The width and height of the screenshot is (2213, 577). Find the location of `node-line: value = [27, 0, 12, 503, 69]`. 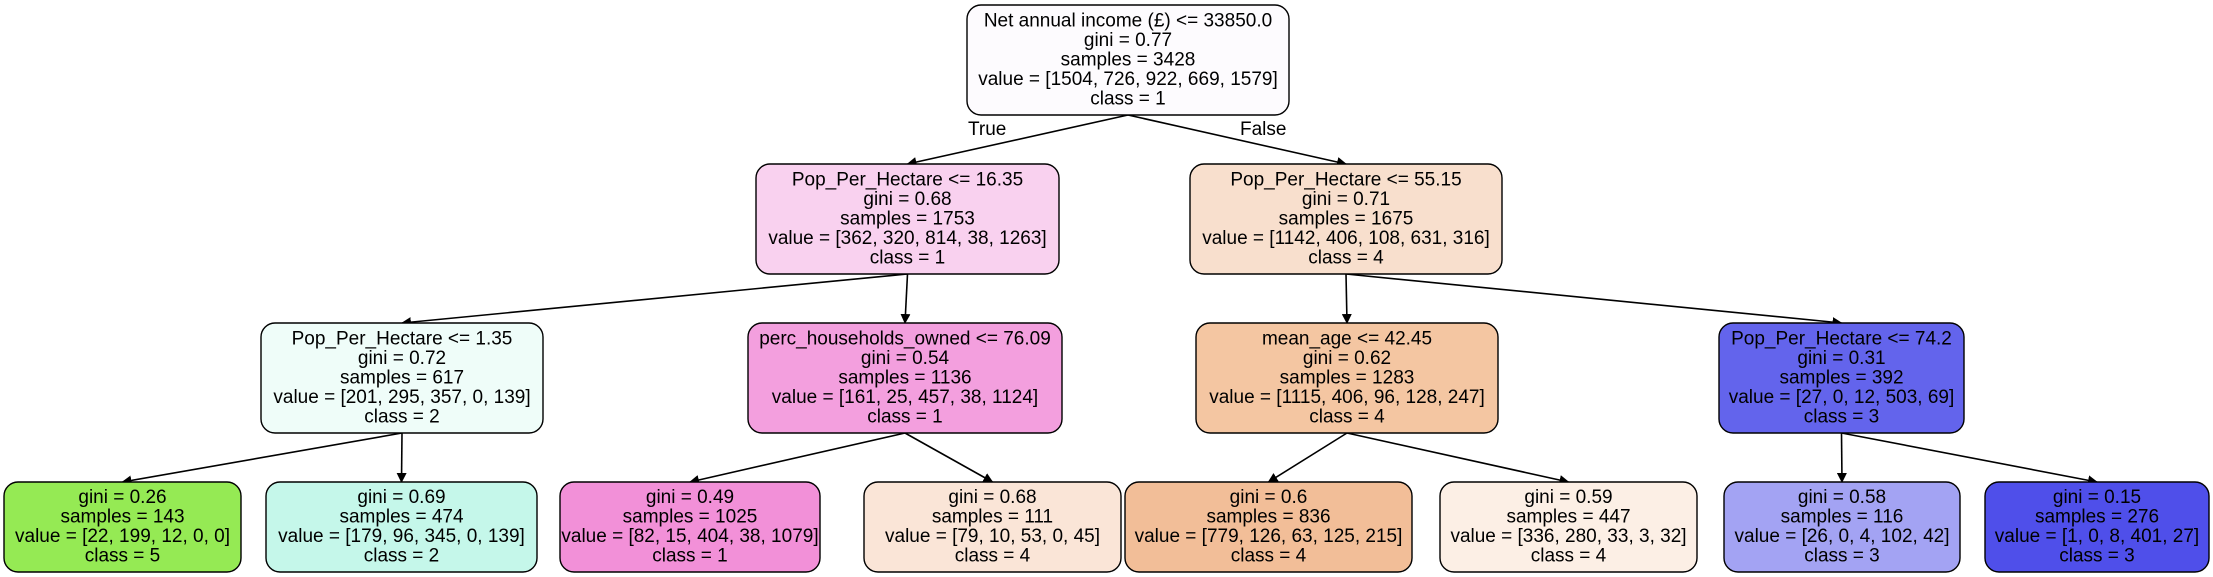

node-line: value = [27, 0, 12, 503, 69] is located at coordinates (1842, 397).